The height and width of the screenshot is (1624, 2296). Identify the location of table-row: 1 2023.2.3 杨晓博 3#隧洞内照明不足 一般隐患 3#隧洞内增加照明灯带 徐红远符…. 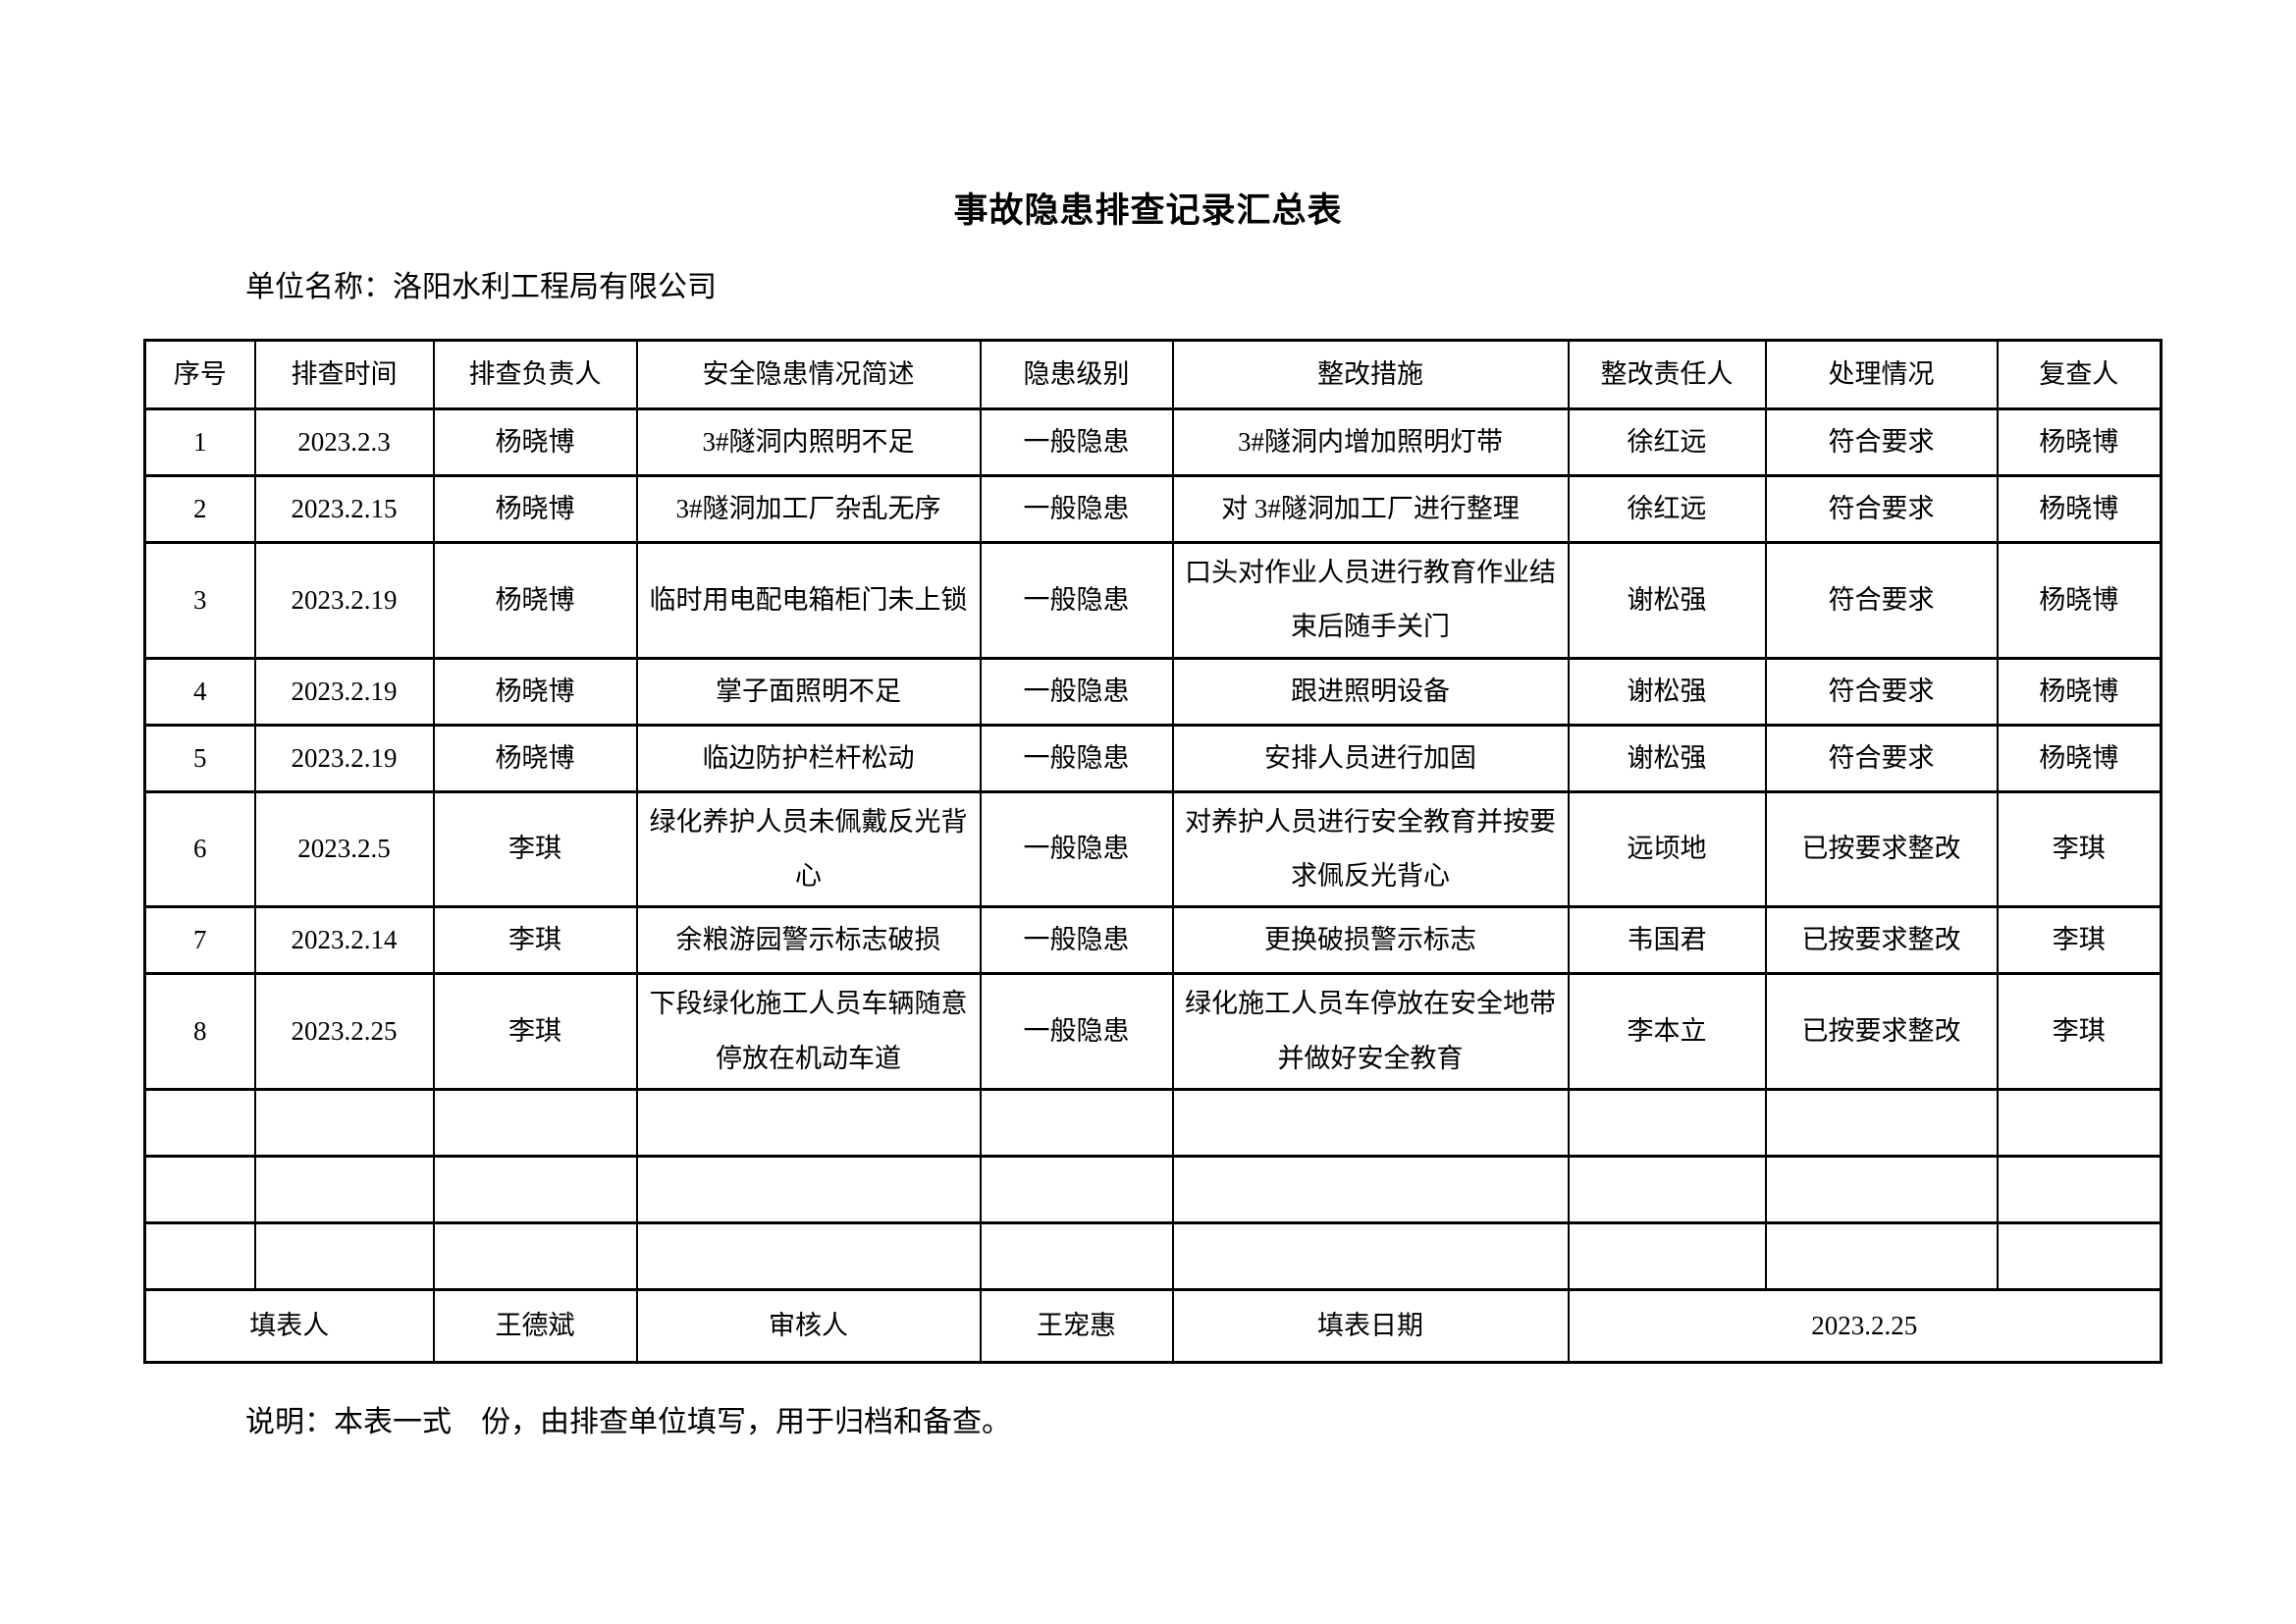
(1153, 442).